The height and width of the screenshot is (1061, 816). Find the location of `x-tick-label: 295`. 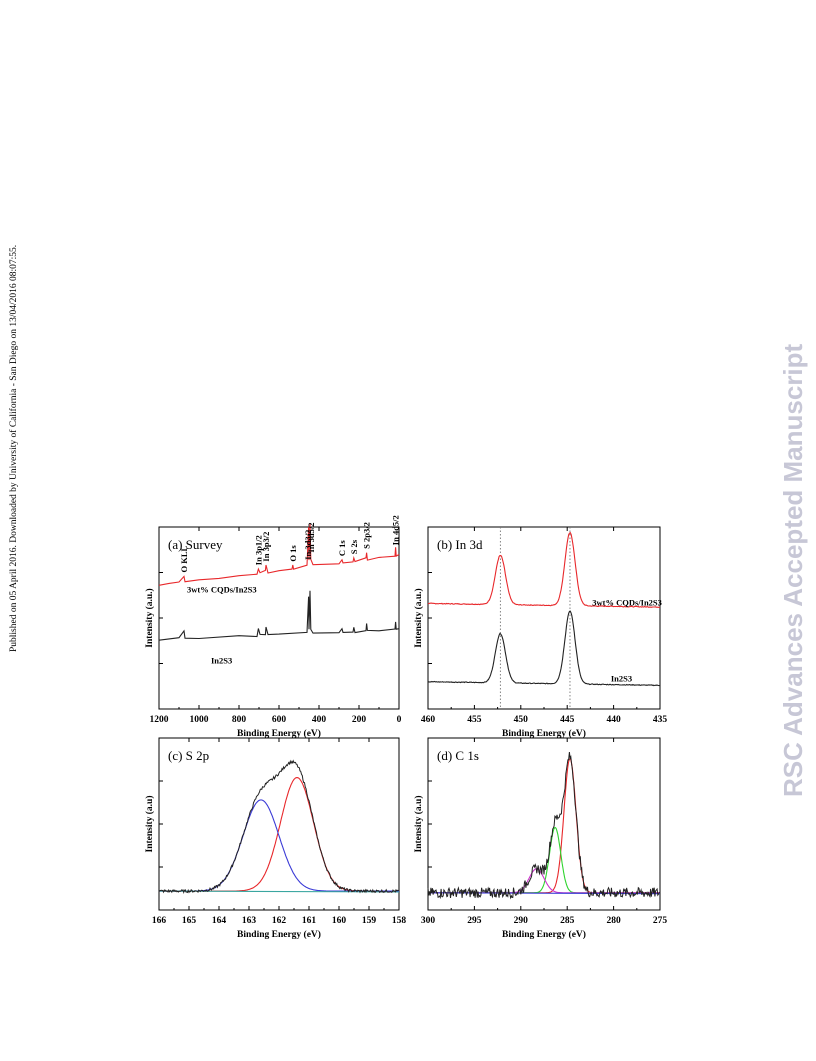

x-tick-label: 295 is located at coordinates (474, 921).